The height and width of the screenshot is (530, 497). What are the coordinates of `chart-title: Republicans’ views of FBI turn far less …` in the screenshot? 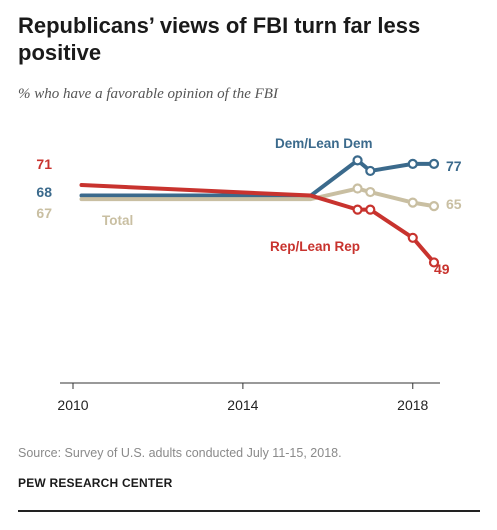 It's located at (219, 39).